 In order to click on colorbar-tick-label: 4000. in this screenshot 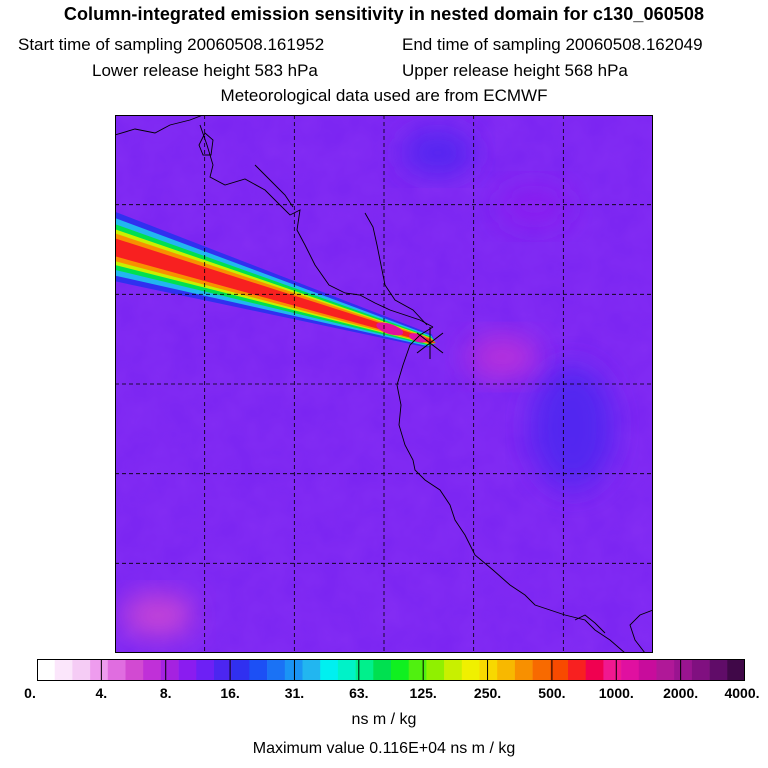, I will do `click(742, 693)`.